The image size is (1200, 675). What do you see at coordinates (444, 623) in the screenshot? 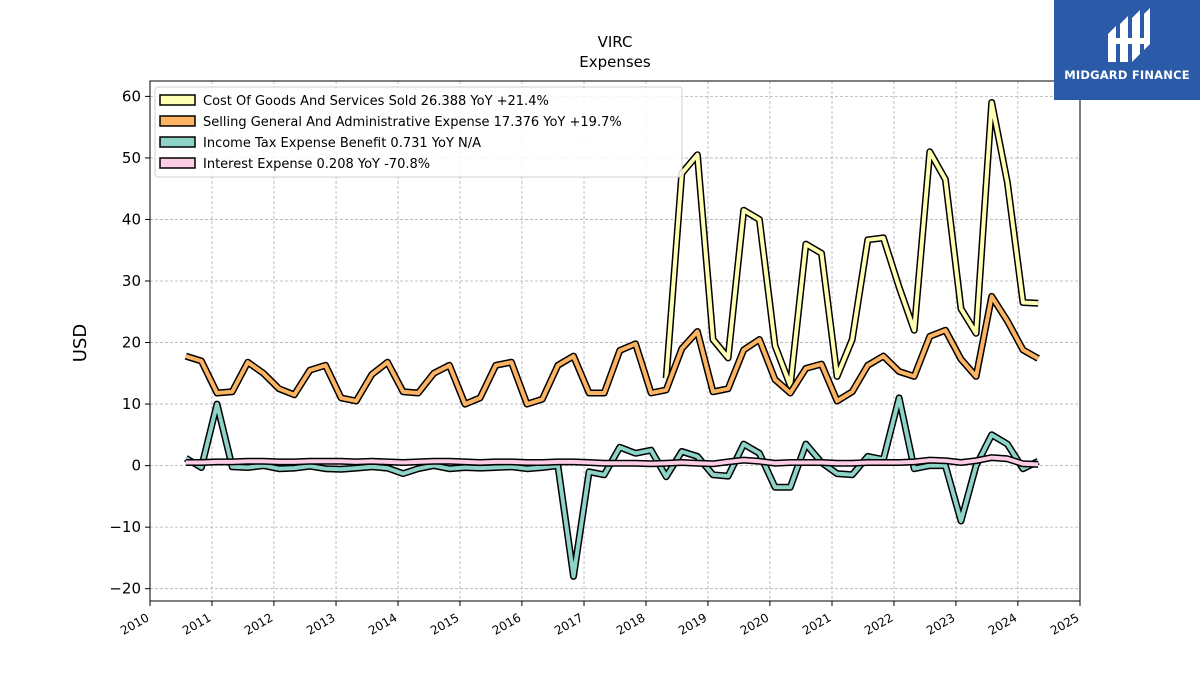
I see `x-tick-label: 2015` at bounding box center [444, 623].